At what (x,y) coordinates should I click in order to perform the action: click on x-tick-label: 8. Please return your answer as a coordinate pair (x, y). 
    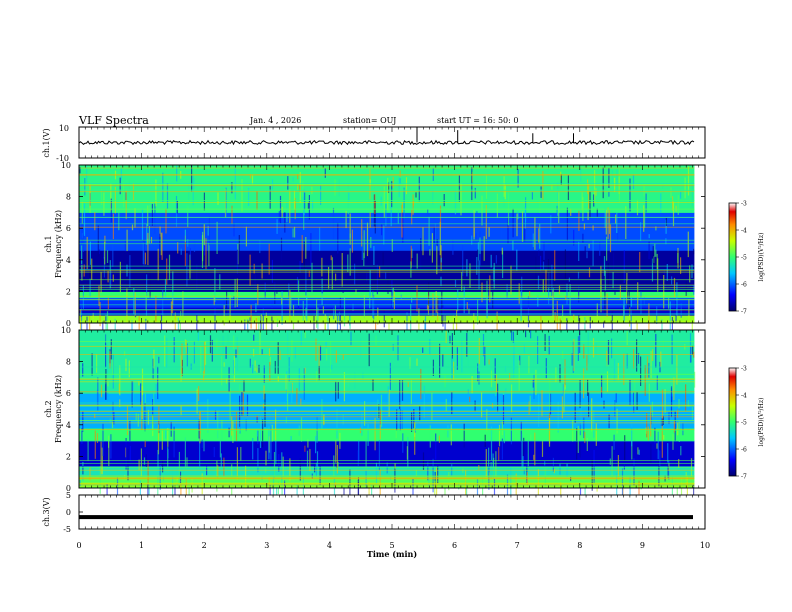
    Looking at the image, I should click on (579, 545).